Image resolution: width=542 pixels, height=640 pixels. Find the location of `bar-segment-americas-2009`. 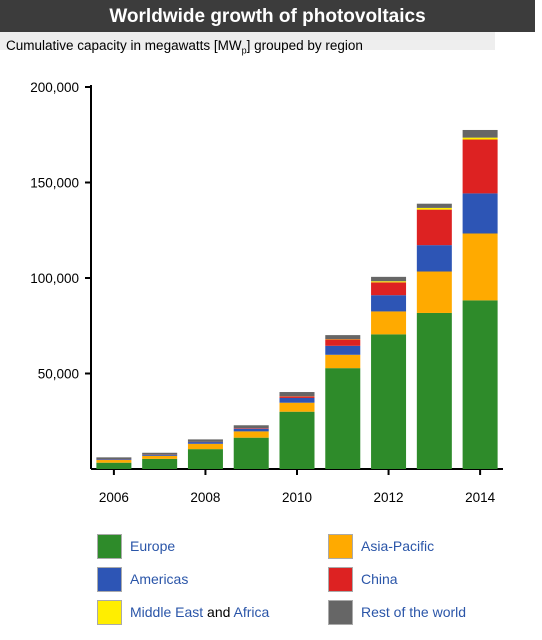

bar-segment-americas-2009 is located at coordinates (251, 430).